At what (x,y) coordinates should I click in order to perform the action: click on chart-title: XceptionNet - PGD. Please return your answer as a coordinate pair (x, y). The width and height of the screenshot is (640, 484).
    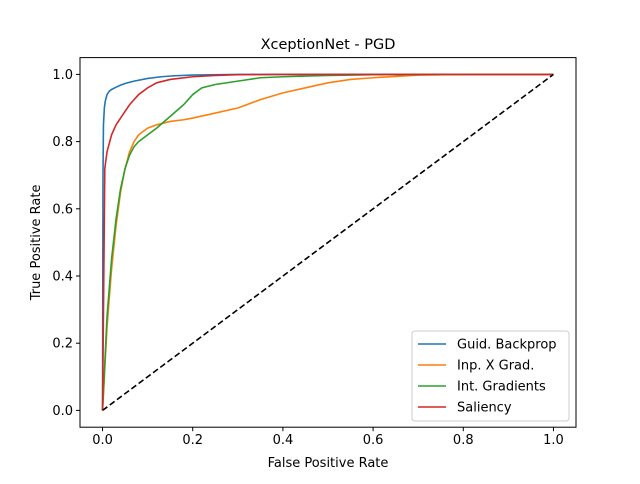
    Looking at the image, I should click on (328, 45).